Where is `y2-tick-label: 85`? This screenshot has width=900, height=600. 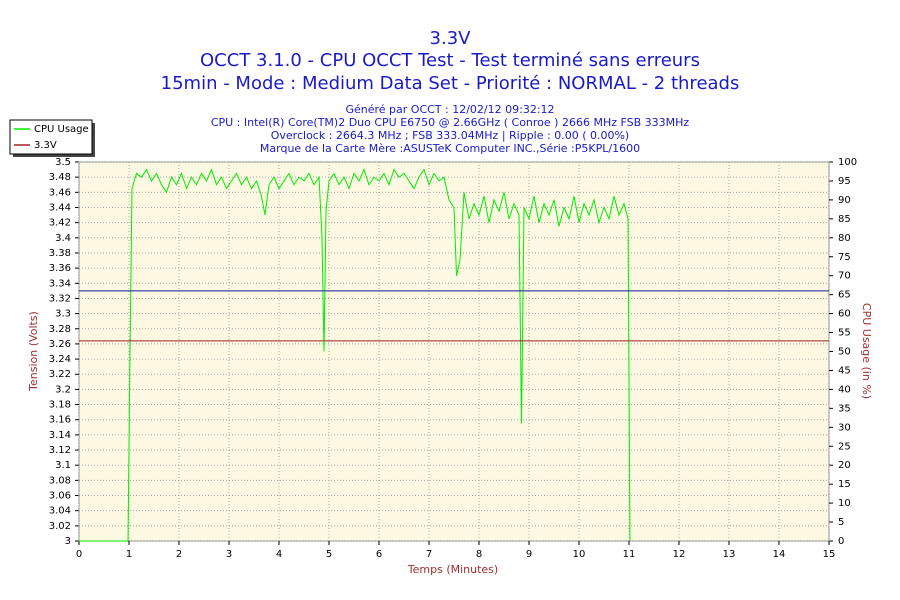
y2-tick-label: 85 is located at coordinates (844, 219).